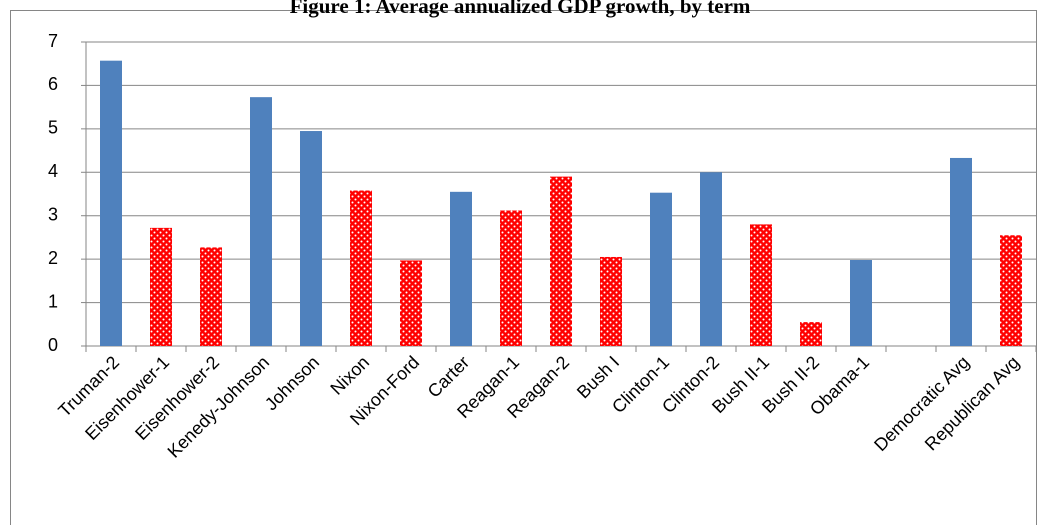  Describe the element at coordinates (53, 128) in the screenshot. I see `y-tick-label: 5` at that location.